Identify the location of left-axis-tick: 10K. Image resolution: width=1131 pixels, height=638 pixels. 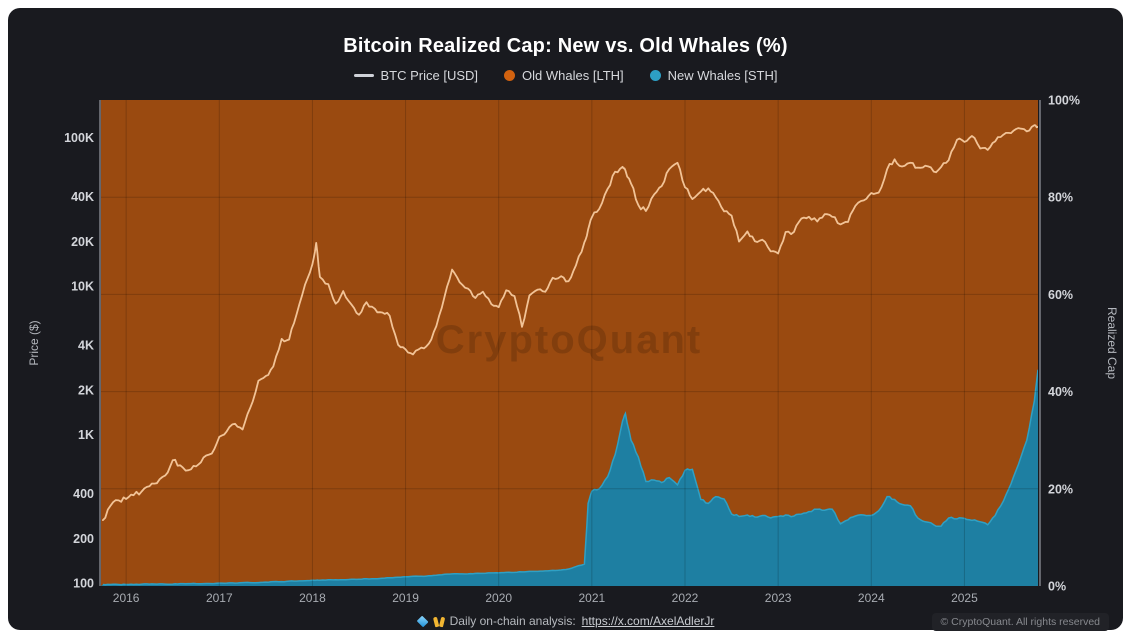
(82, 287).